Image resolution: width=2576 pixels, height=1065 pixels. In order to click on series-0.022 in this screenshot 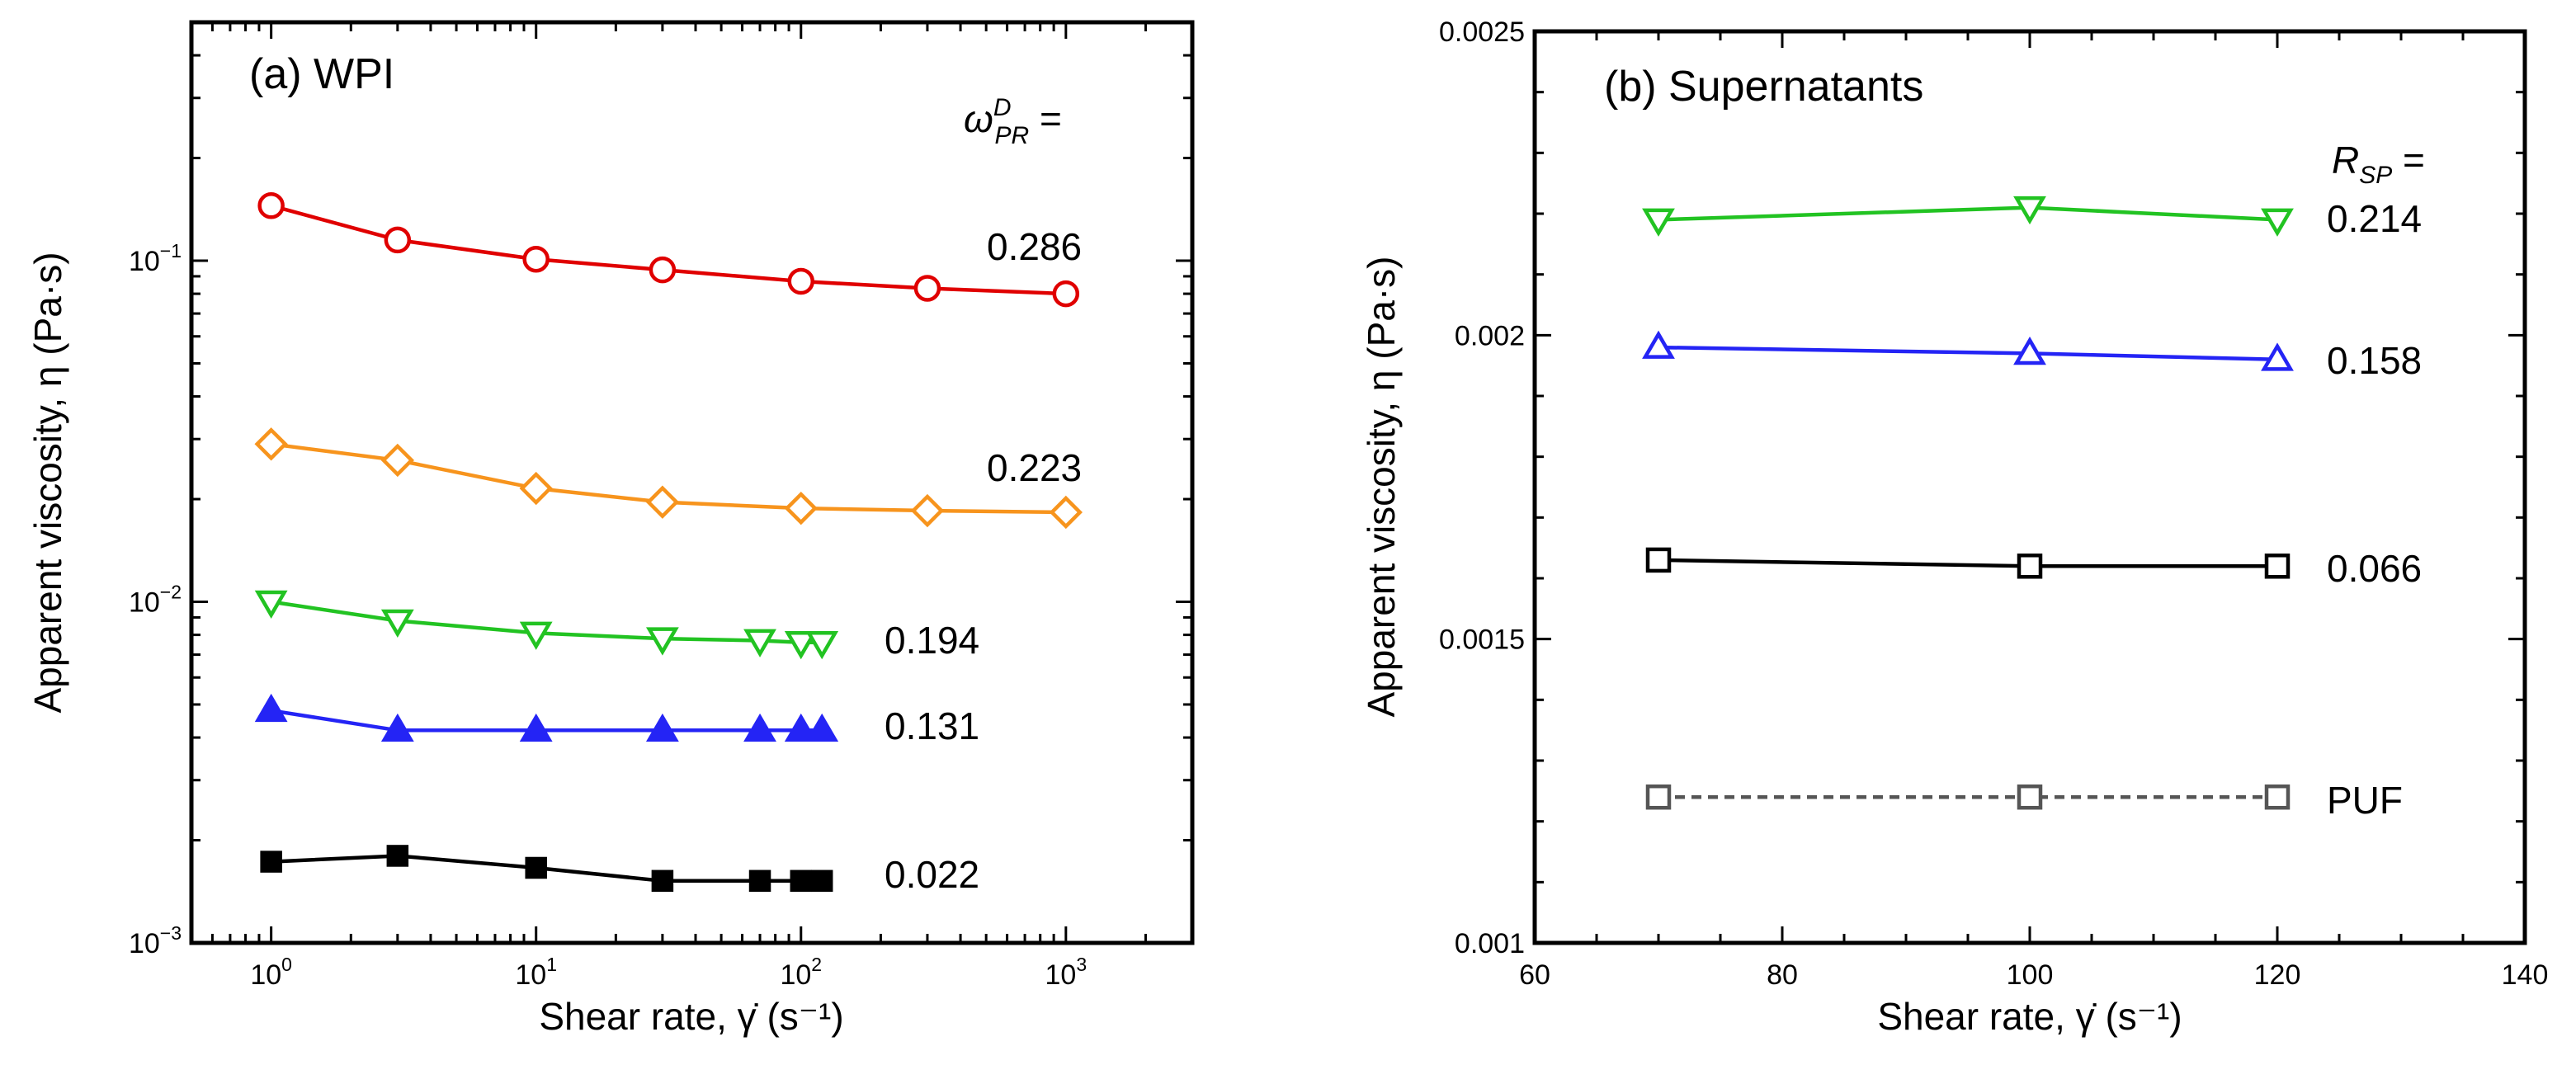, I will do `click(546, 869)`.